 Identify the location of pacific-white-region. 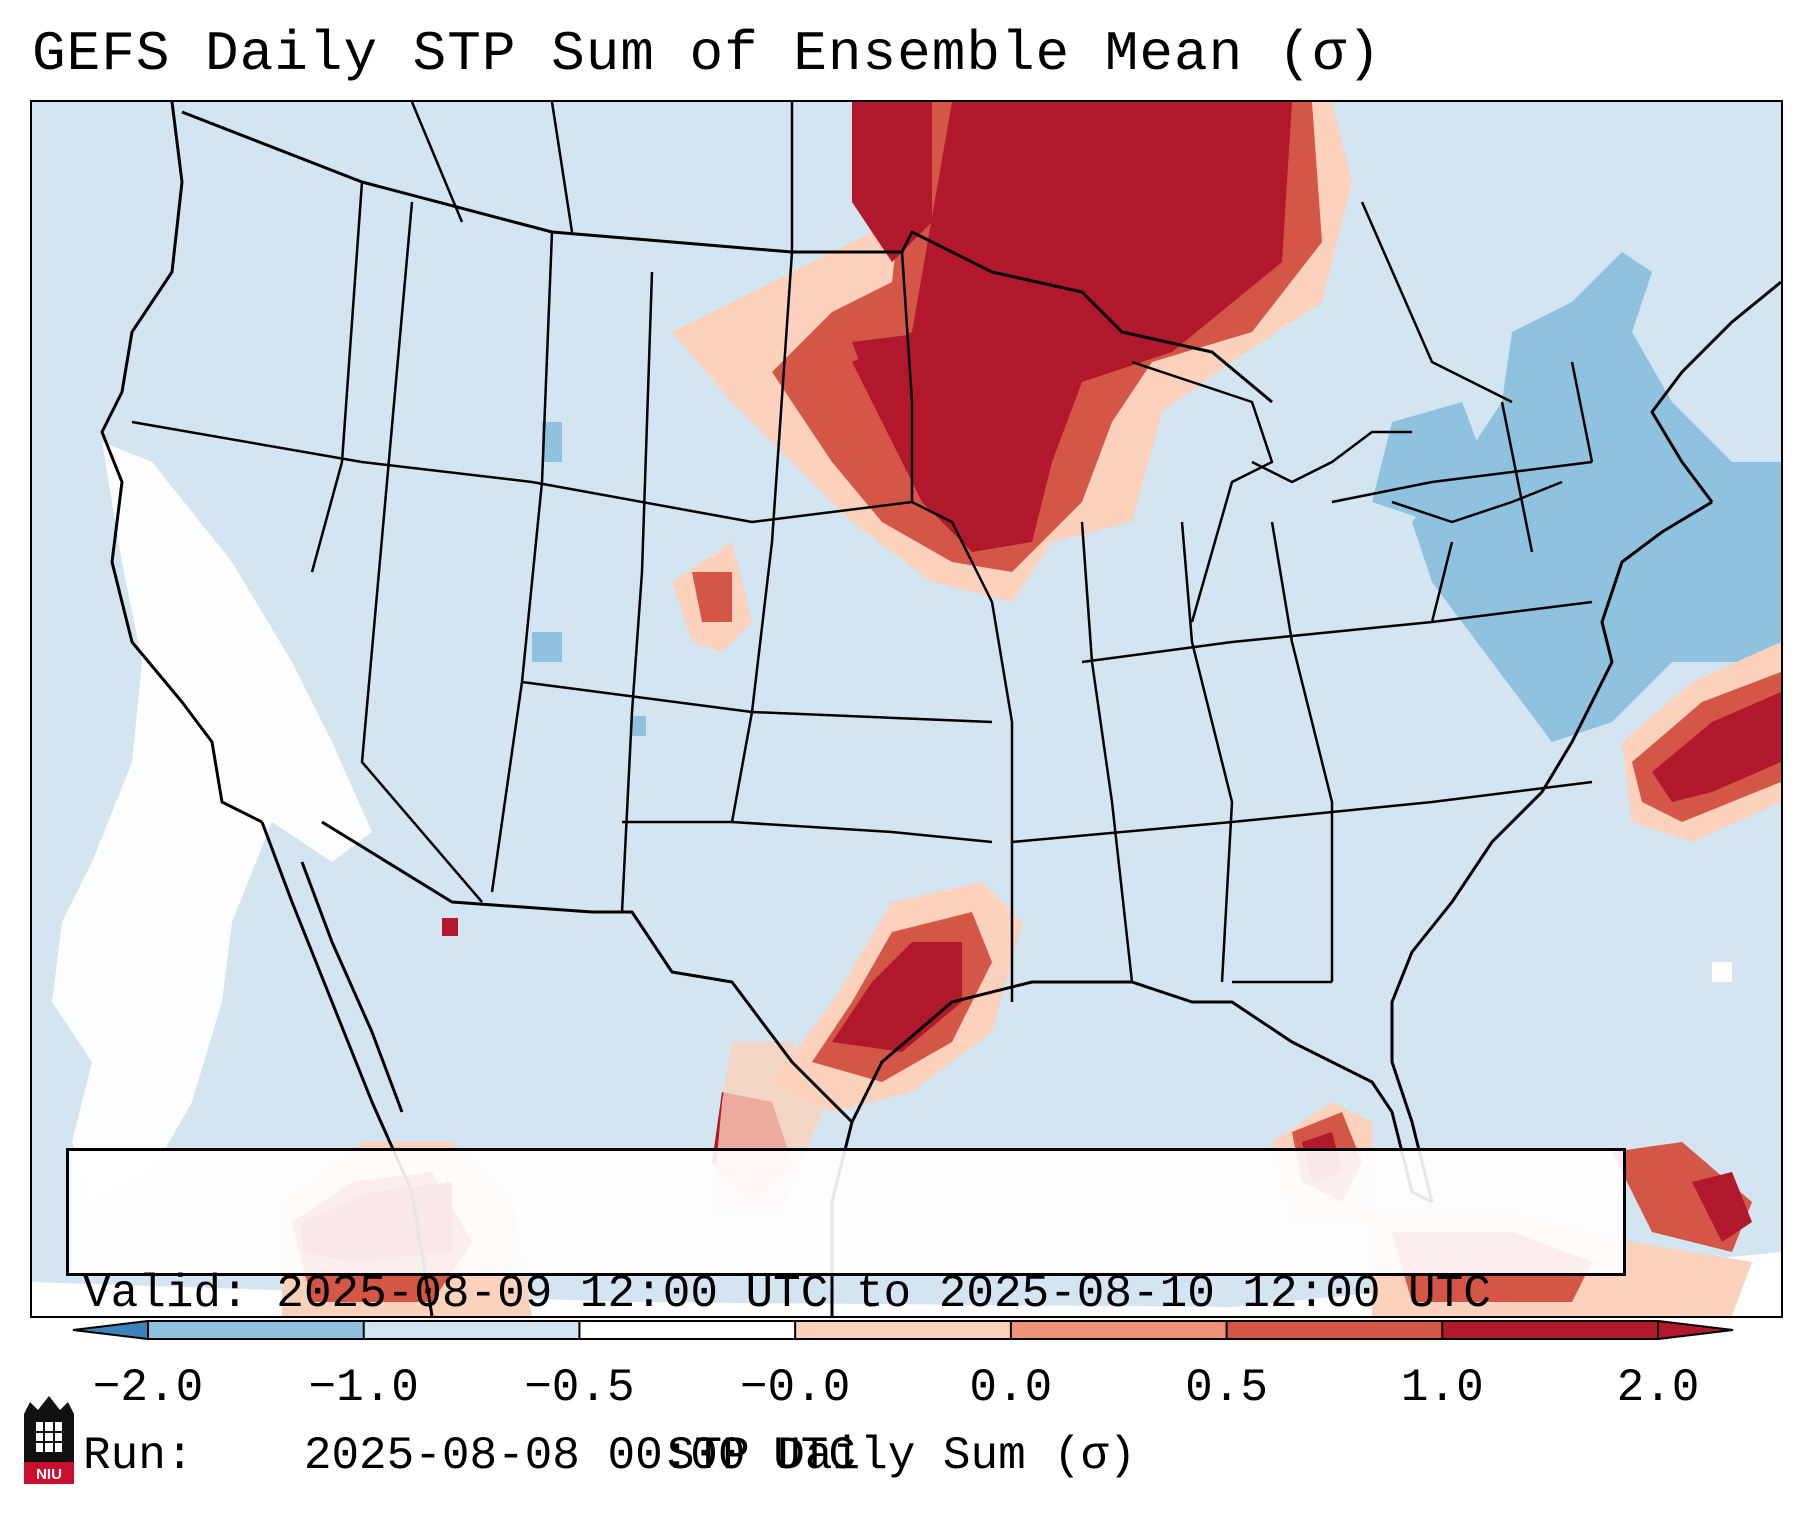
(212, 822).